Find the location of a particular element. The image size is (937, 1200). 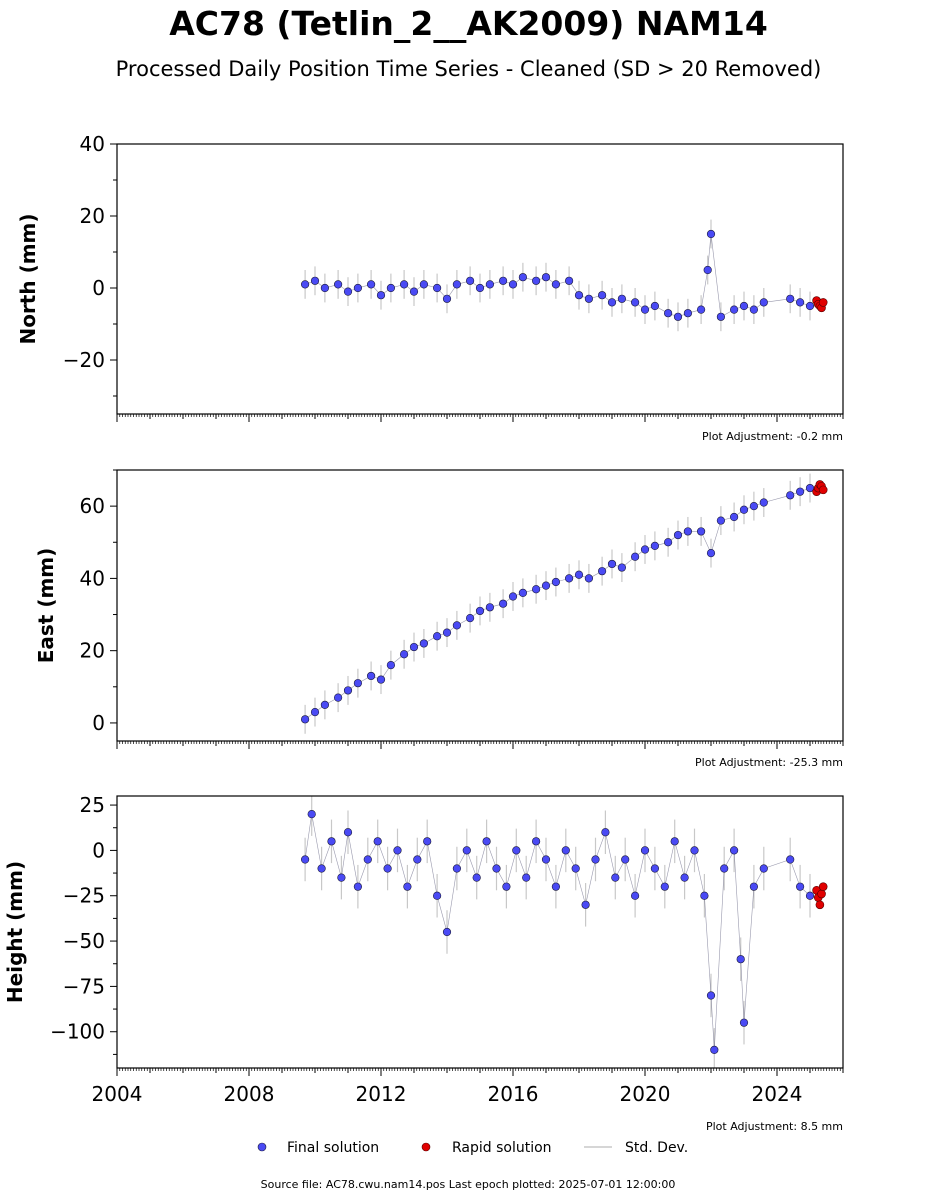

y-tick-label: 60 is located at coordinates (92, 506).